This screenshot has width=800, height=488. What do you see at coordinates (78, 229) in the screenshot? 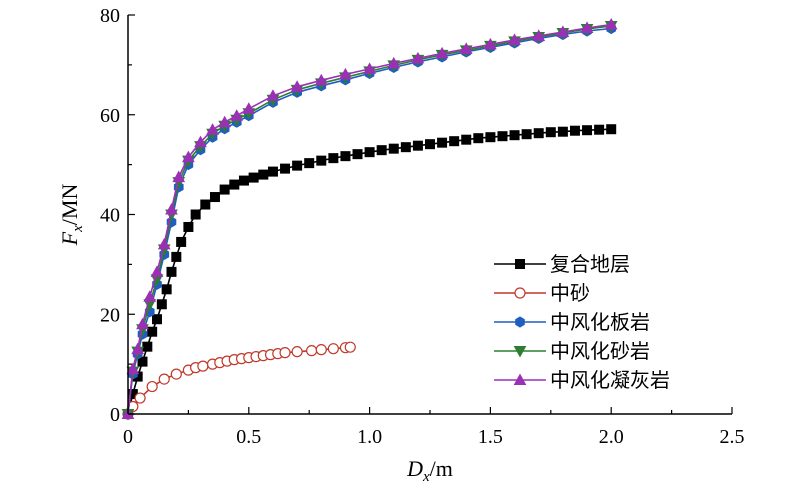
I see `y-axis-sub: x` at bounding box center [78, 229].